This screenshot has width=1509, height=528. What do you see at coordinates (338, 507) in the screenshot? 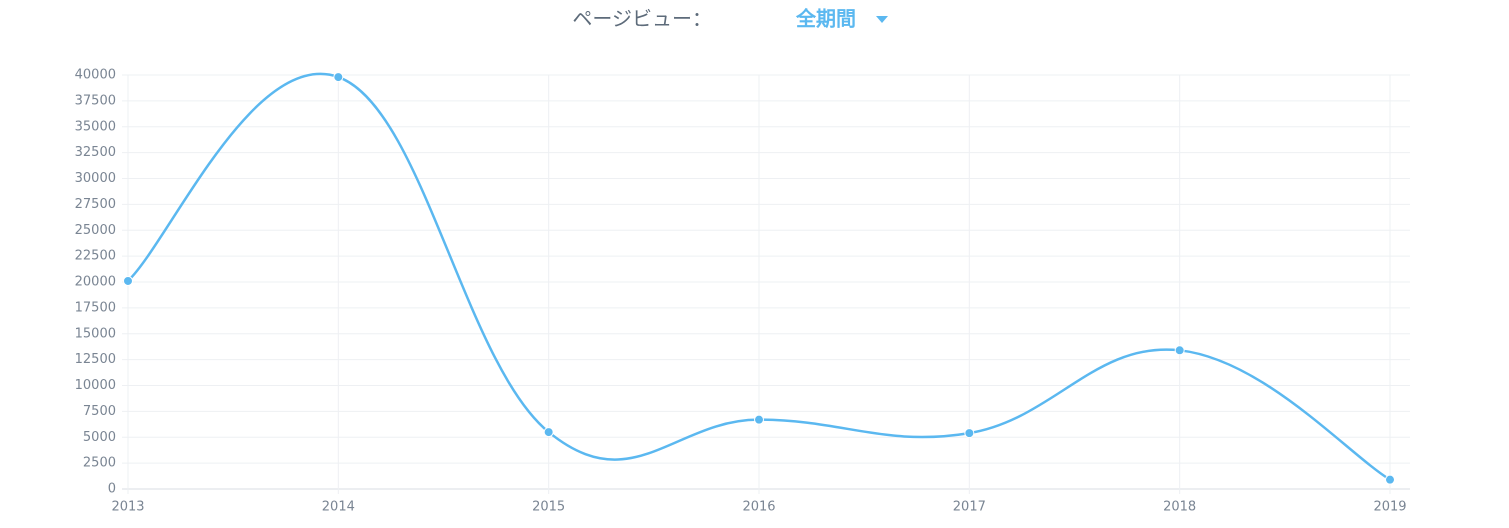
I see `x-tick-label: 2014` at bounding box center [338, 507].